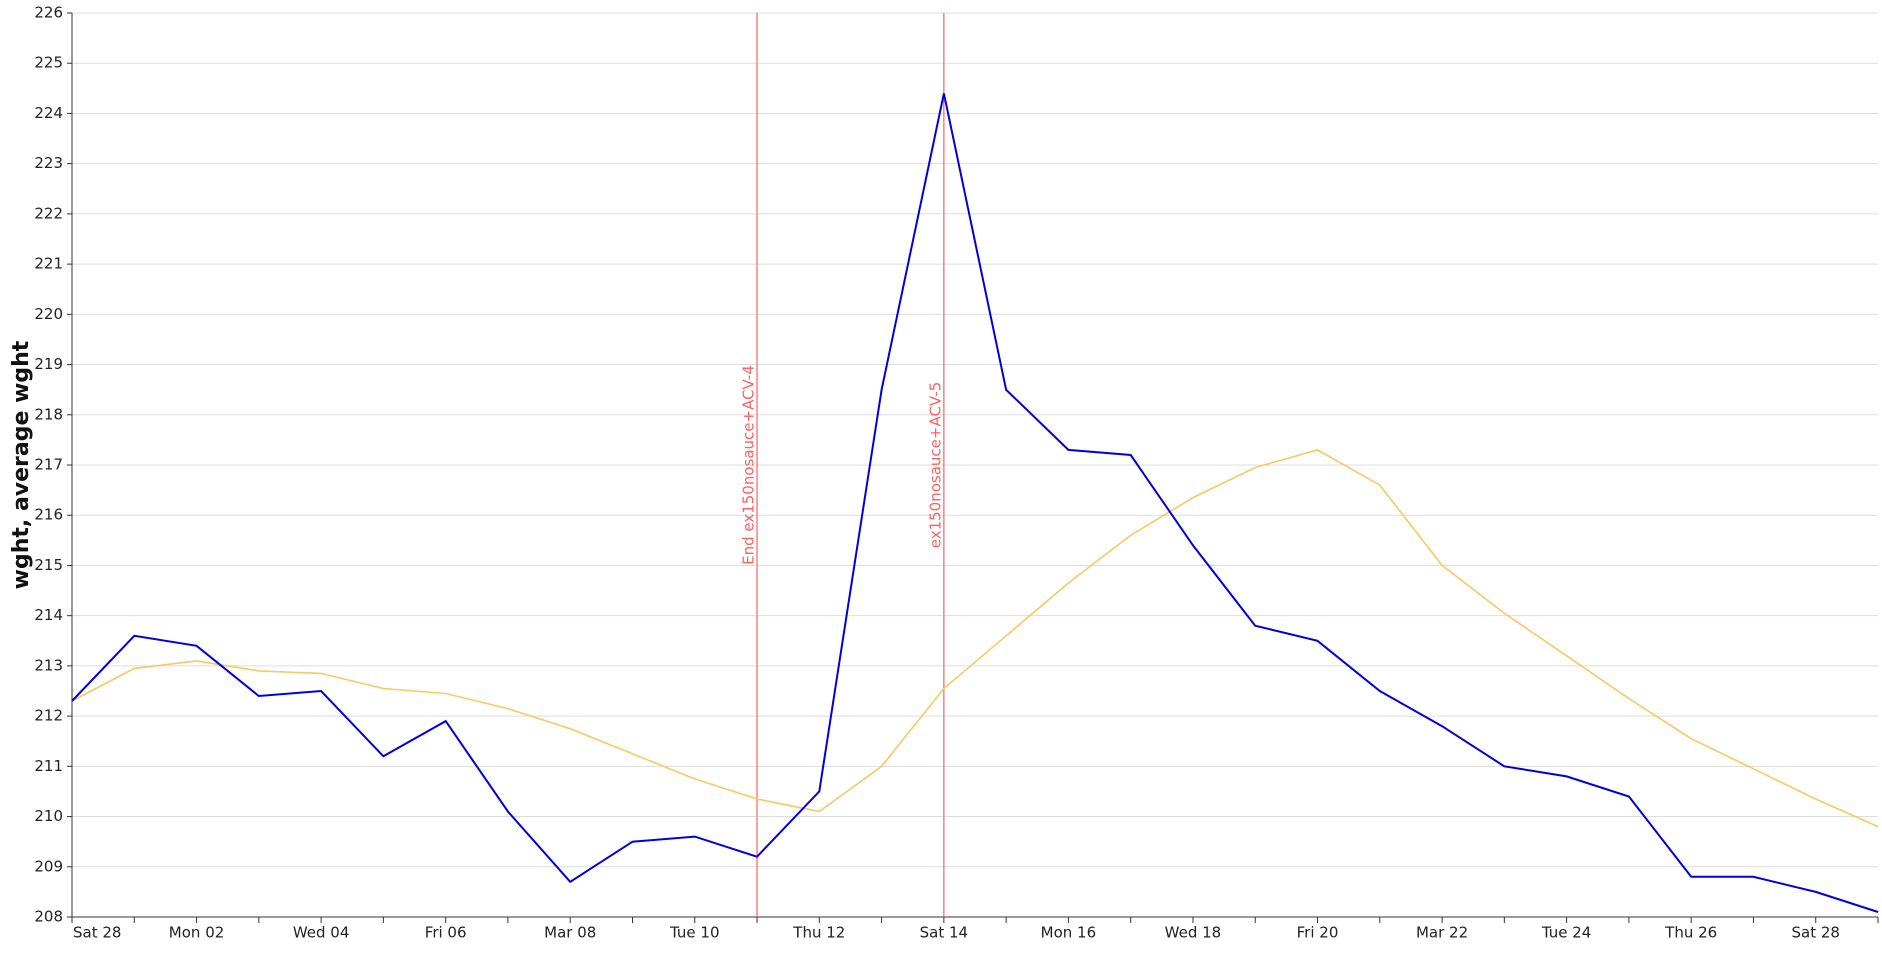  What do you see at coordinates (48, 63) in the screenshot?
I see `y-tick-label: 225` at bounding box center [48, 63].